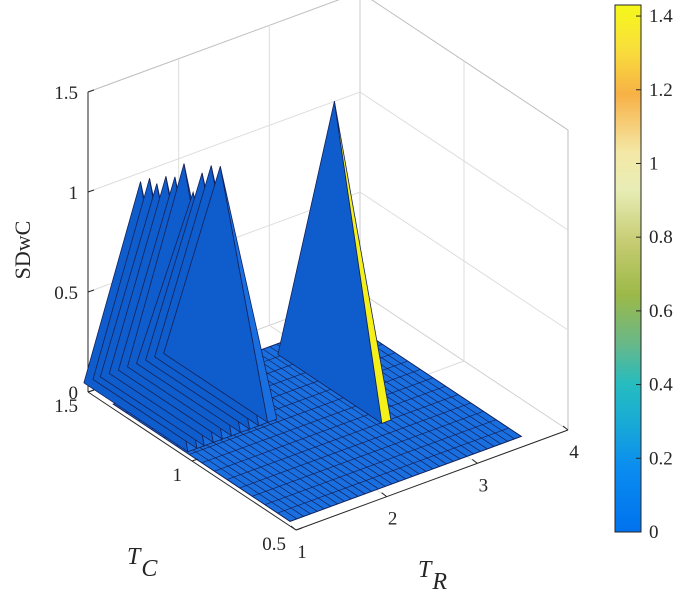  I want to click on x-tick-label: 3, so click(484, 485).